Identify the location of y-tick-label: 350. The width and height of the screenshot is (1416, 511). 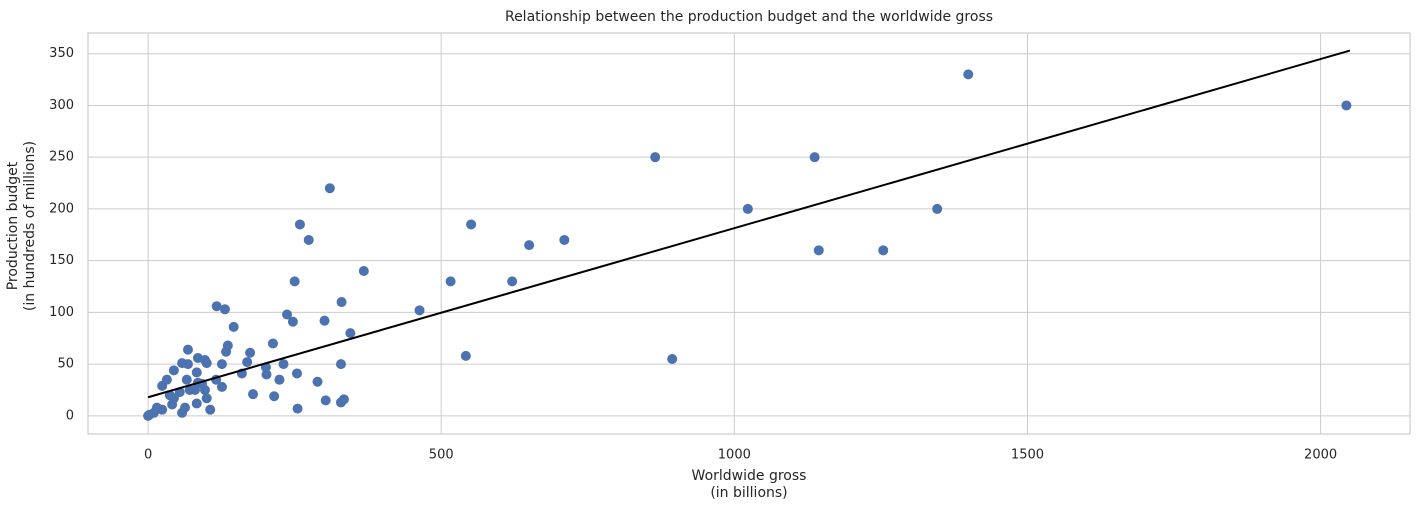
(61, 53).